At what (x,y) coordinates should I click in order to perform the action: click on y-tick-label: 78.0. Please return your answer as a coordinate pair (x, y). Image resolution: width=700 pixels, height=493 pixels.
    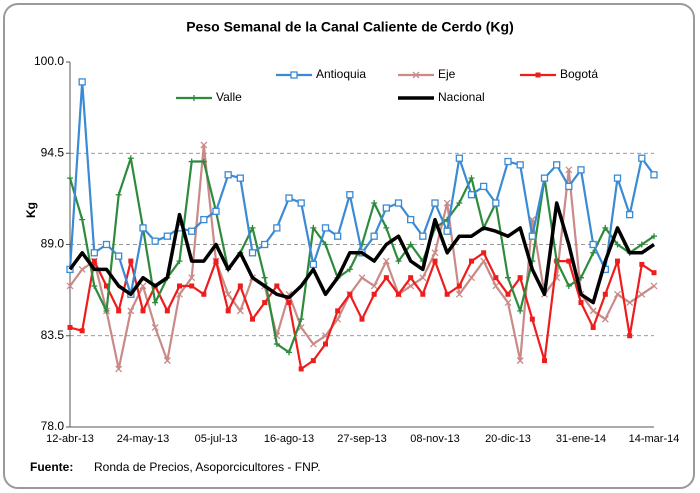
    Looking at the image, I should click on (53, 426).